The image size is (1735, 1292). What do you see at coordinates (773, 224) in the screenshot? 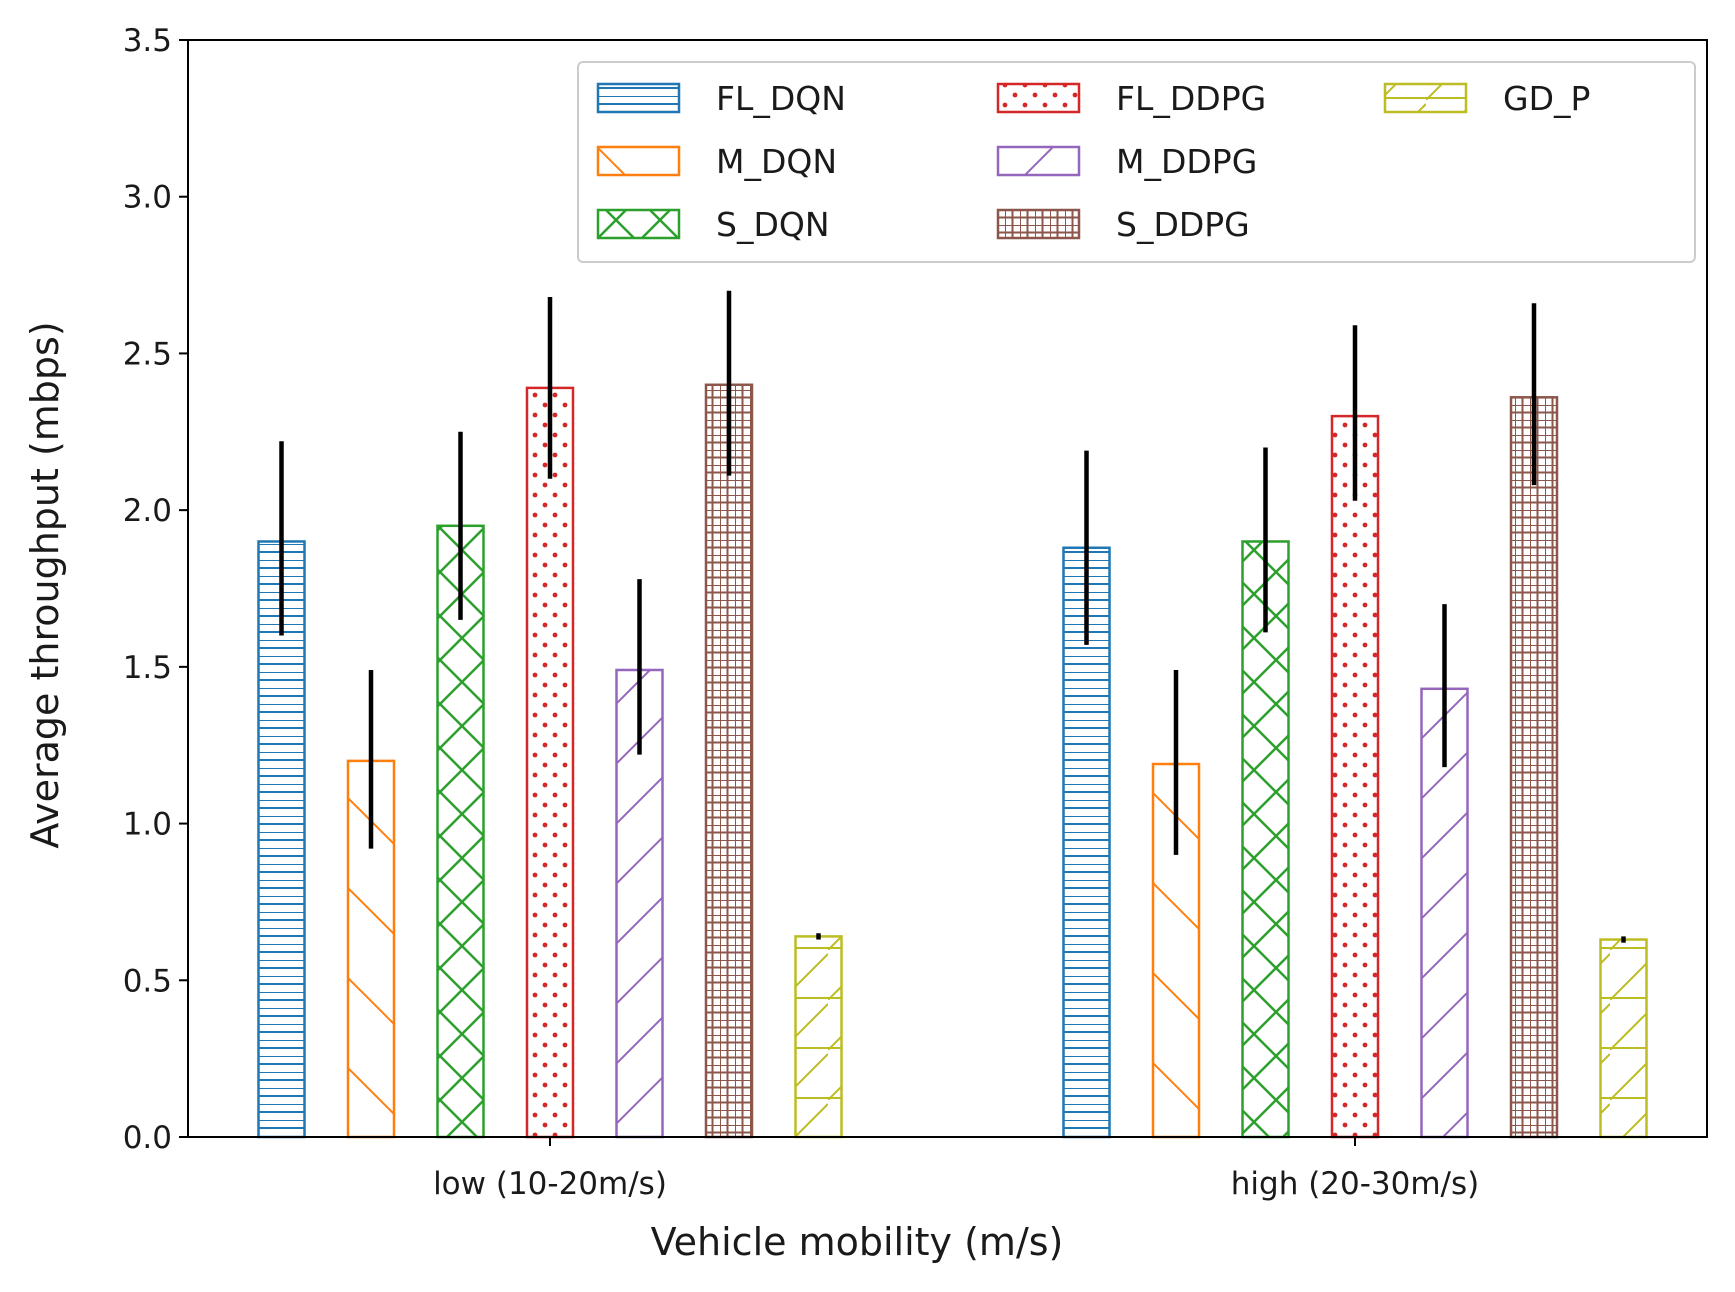
I see `legend-label-s-dqn: S_DQN` at bounding box center [773, 224].